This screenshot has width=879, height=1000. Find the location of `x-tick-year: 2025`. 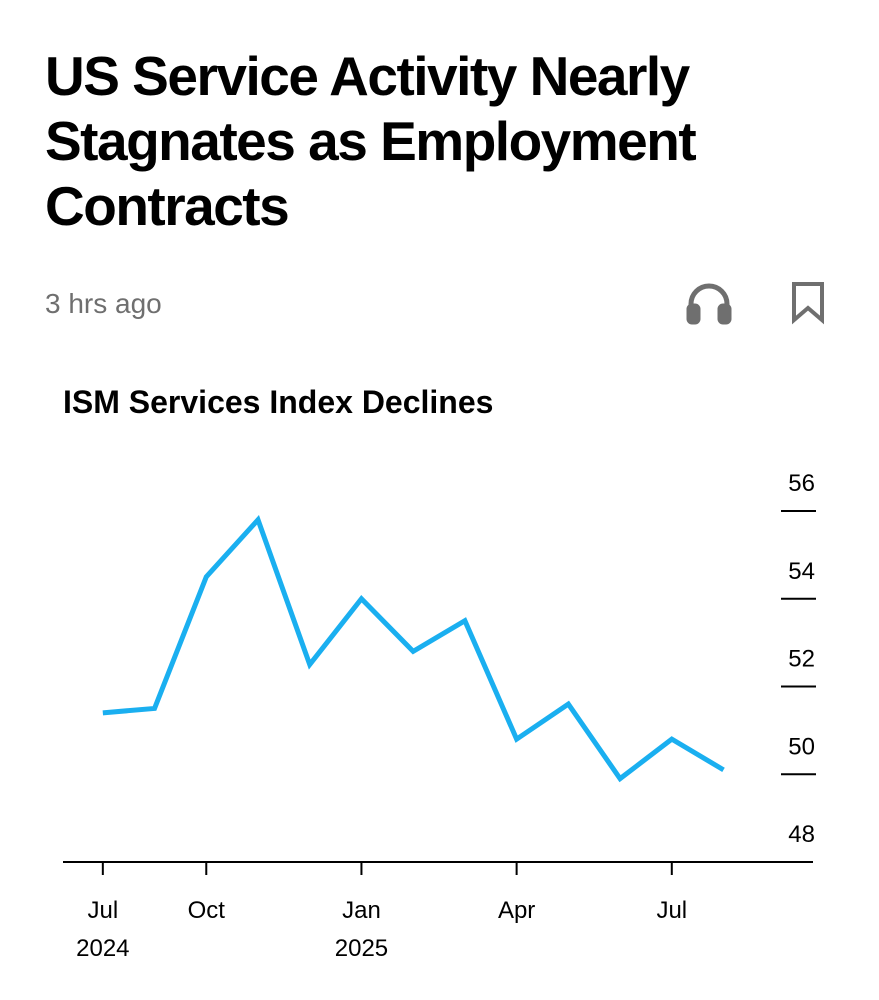

x-tick-year: 2025 is located at coordinates (361, 948).